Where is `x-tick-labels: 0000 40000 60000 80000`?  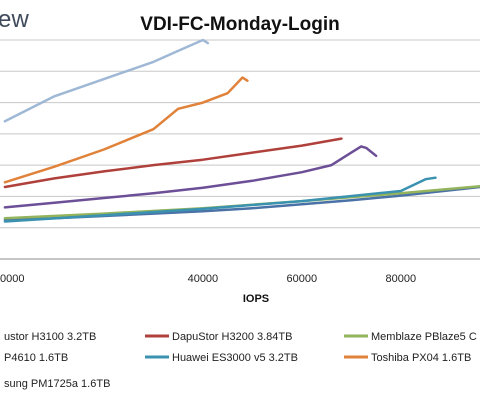 x-tick-labels: 0000 40000 60000 80000 is located at coordinates (208, 279).